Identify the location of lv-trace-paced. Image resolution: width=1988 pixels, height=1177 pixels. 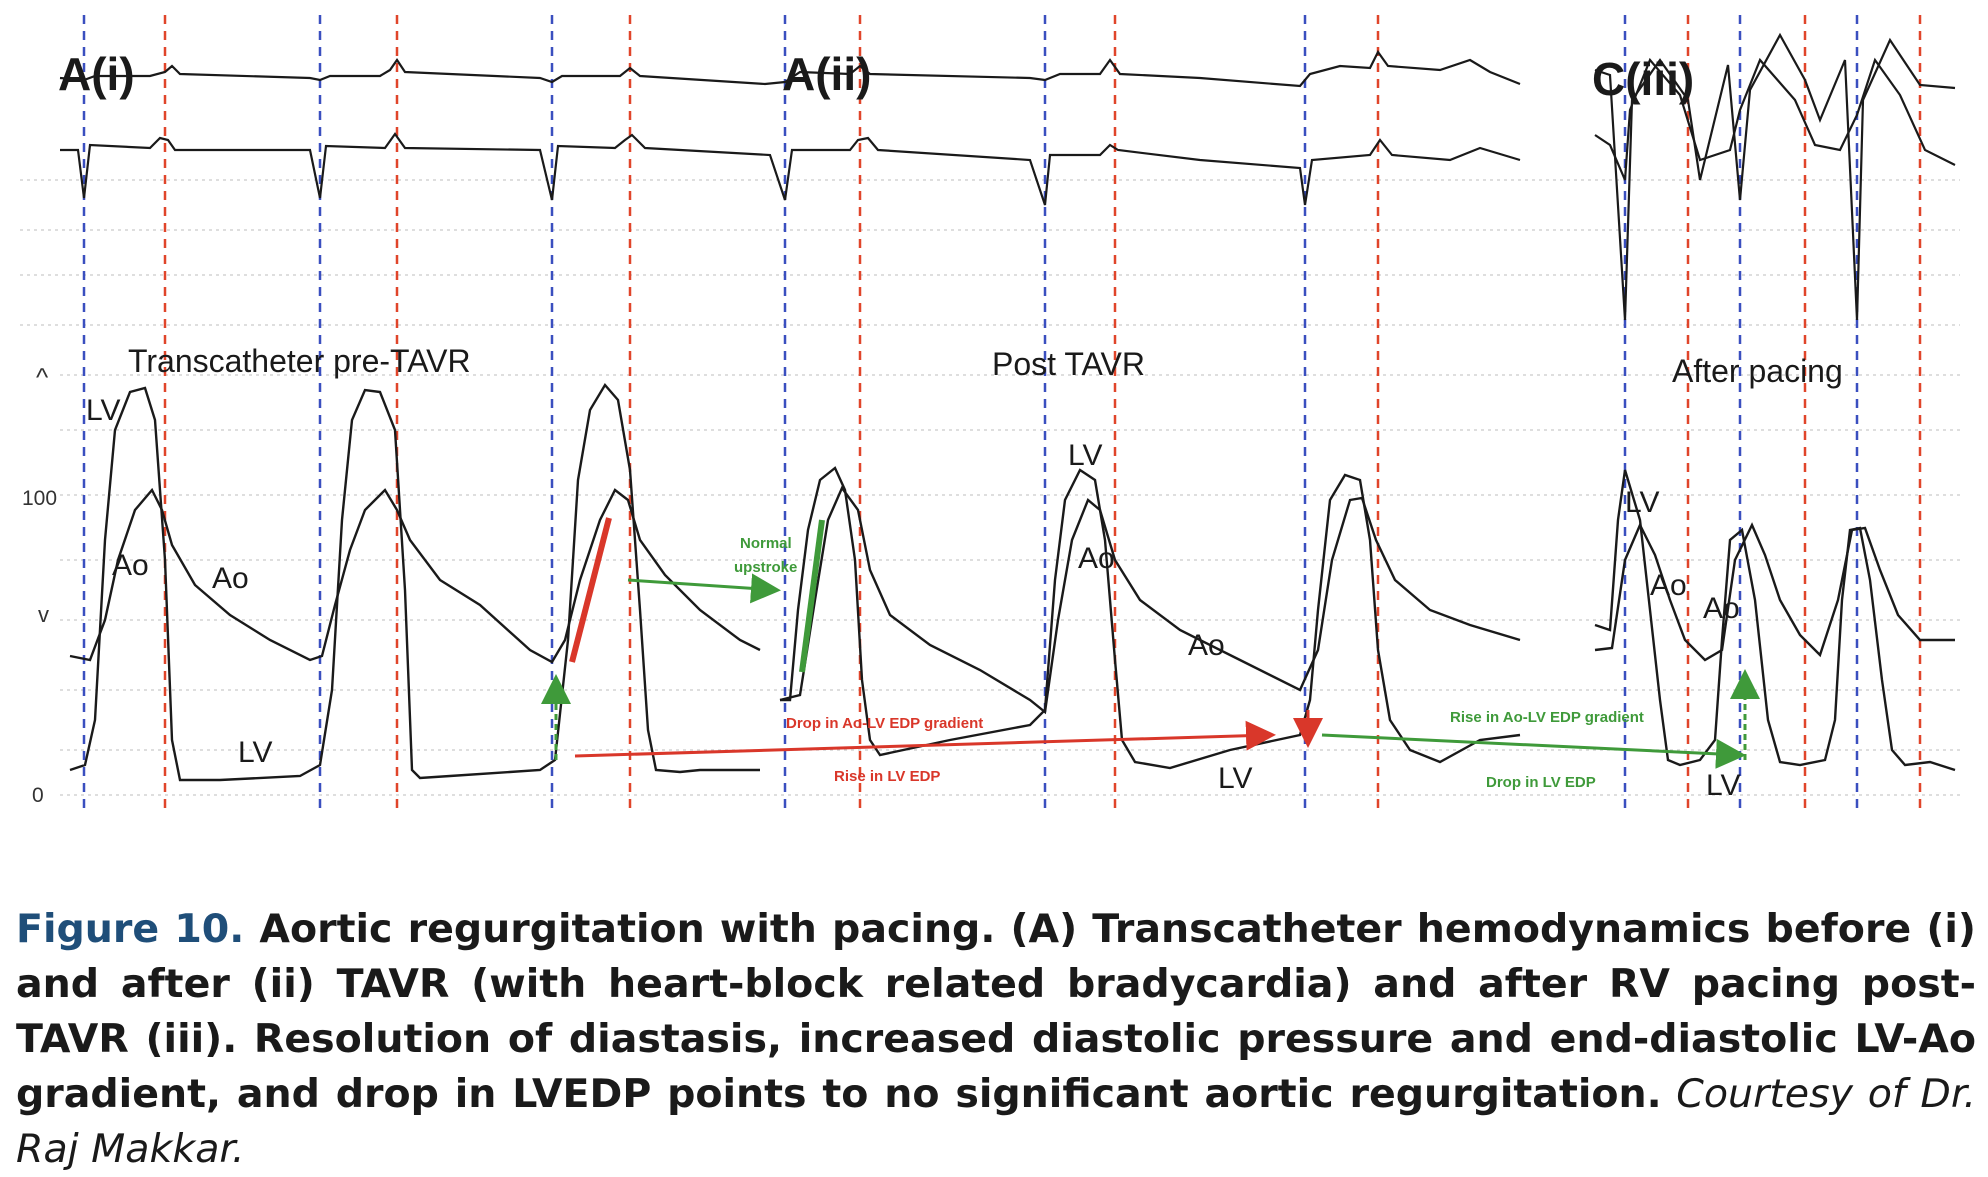
(1775, 620).